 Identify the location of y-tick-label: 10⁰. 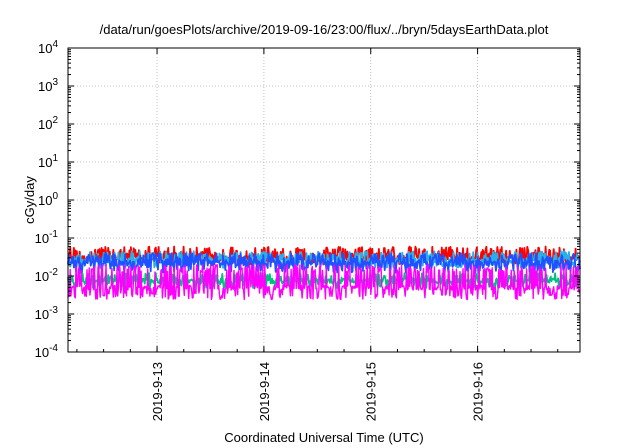
(48, 199).